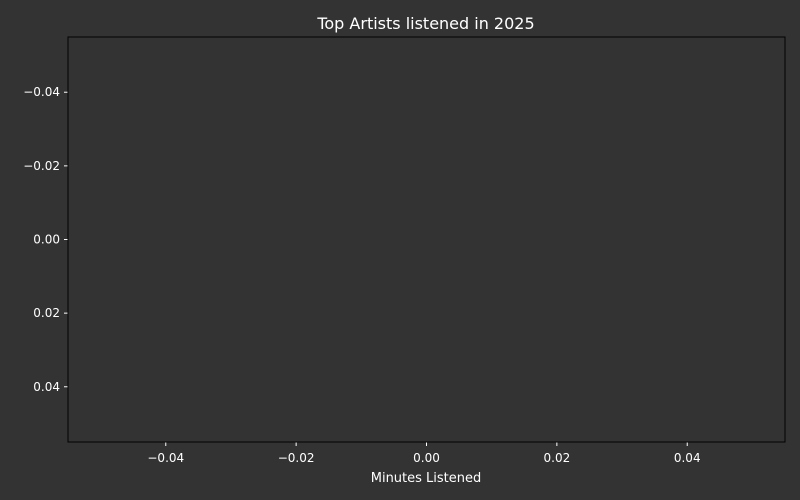 The height and width of the screenshot is (500, 800). Describe the element at coordinates (557, 458) in the screenshot. I see `x-tick-label: 0.02` at that location.